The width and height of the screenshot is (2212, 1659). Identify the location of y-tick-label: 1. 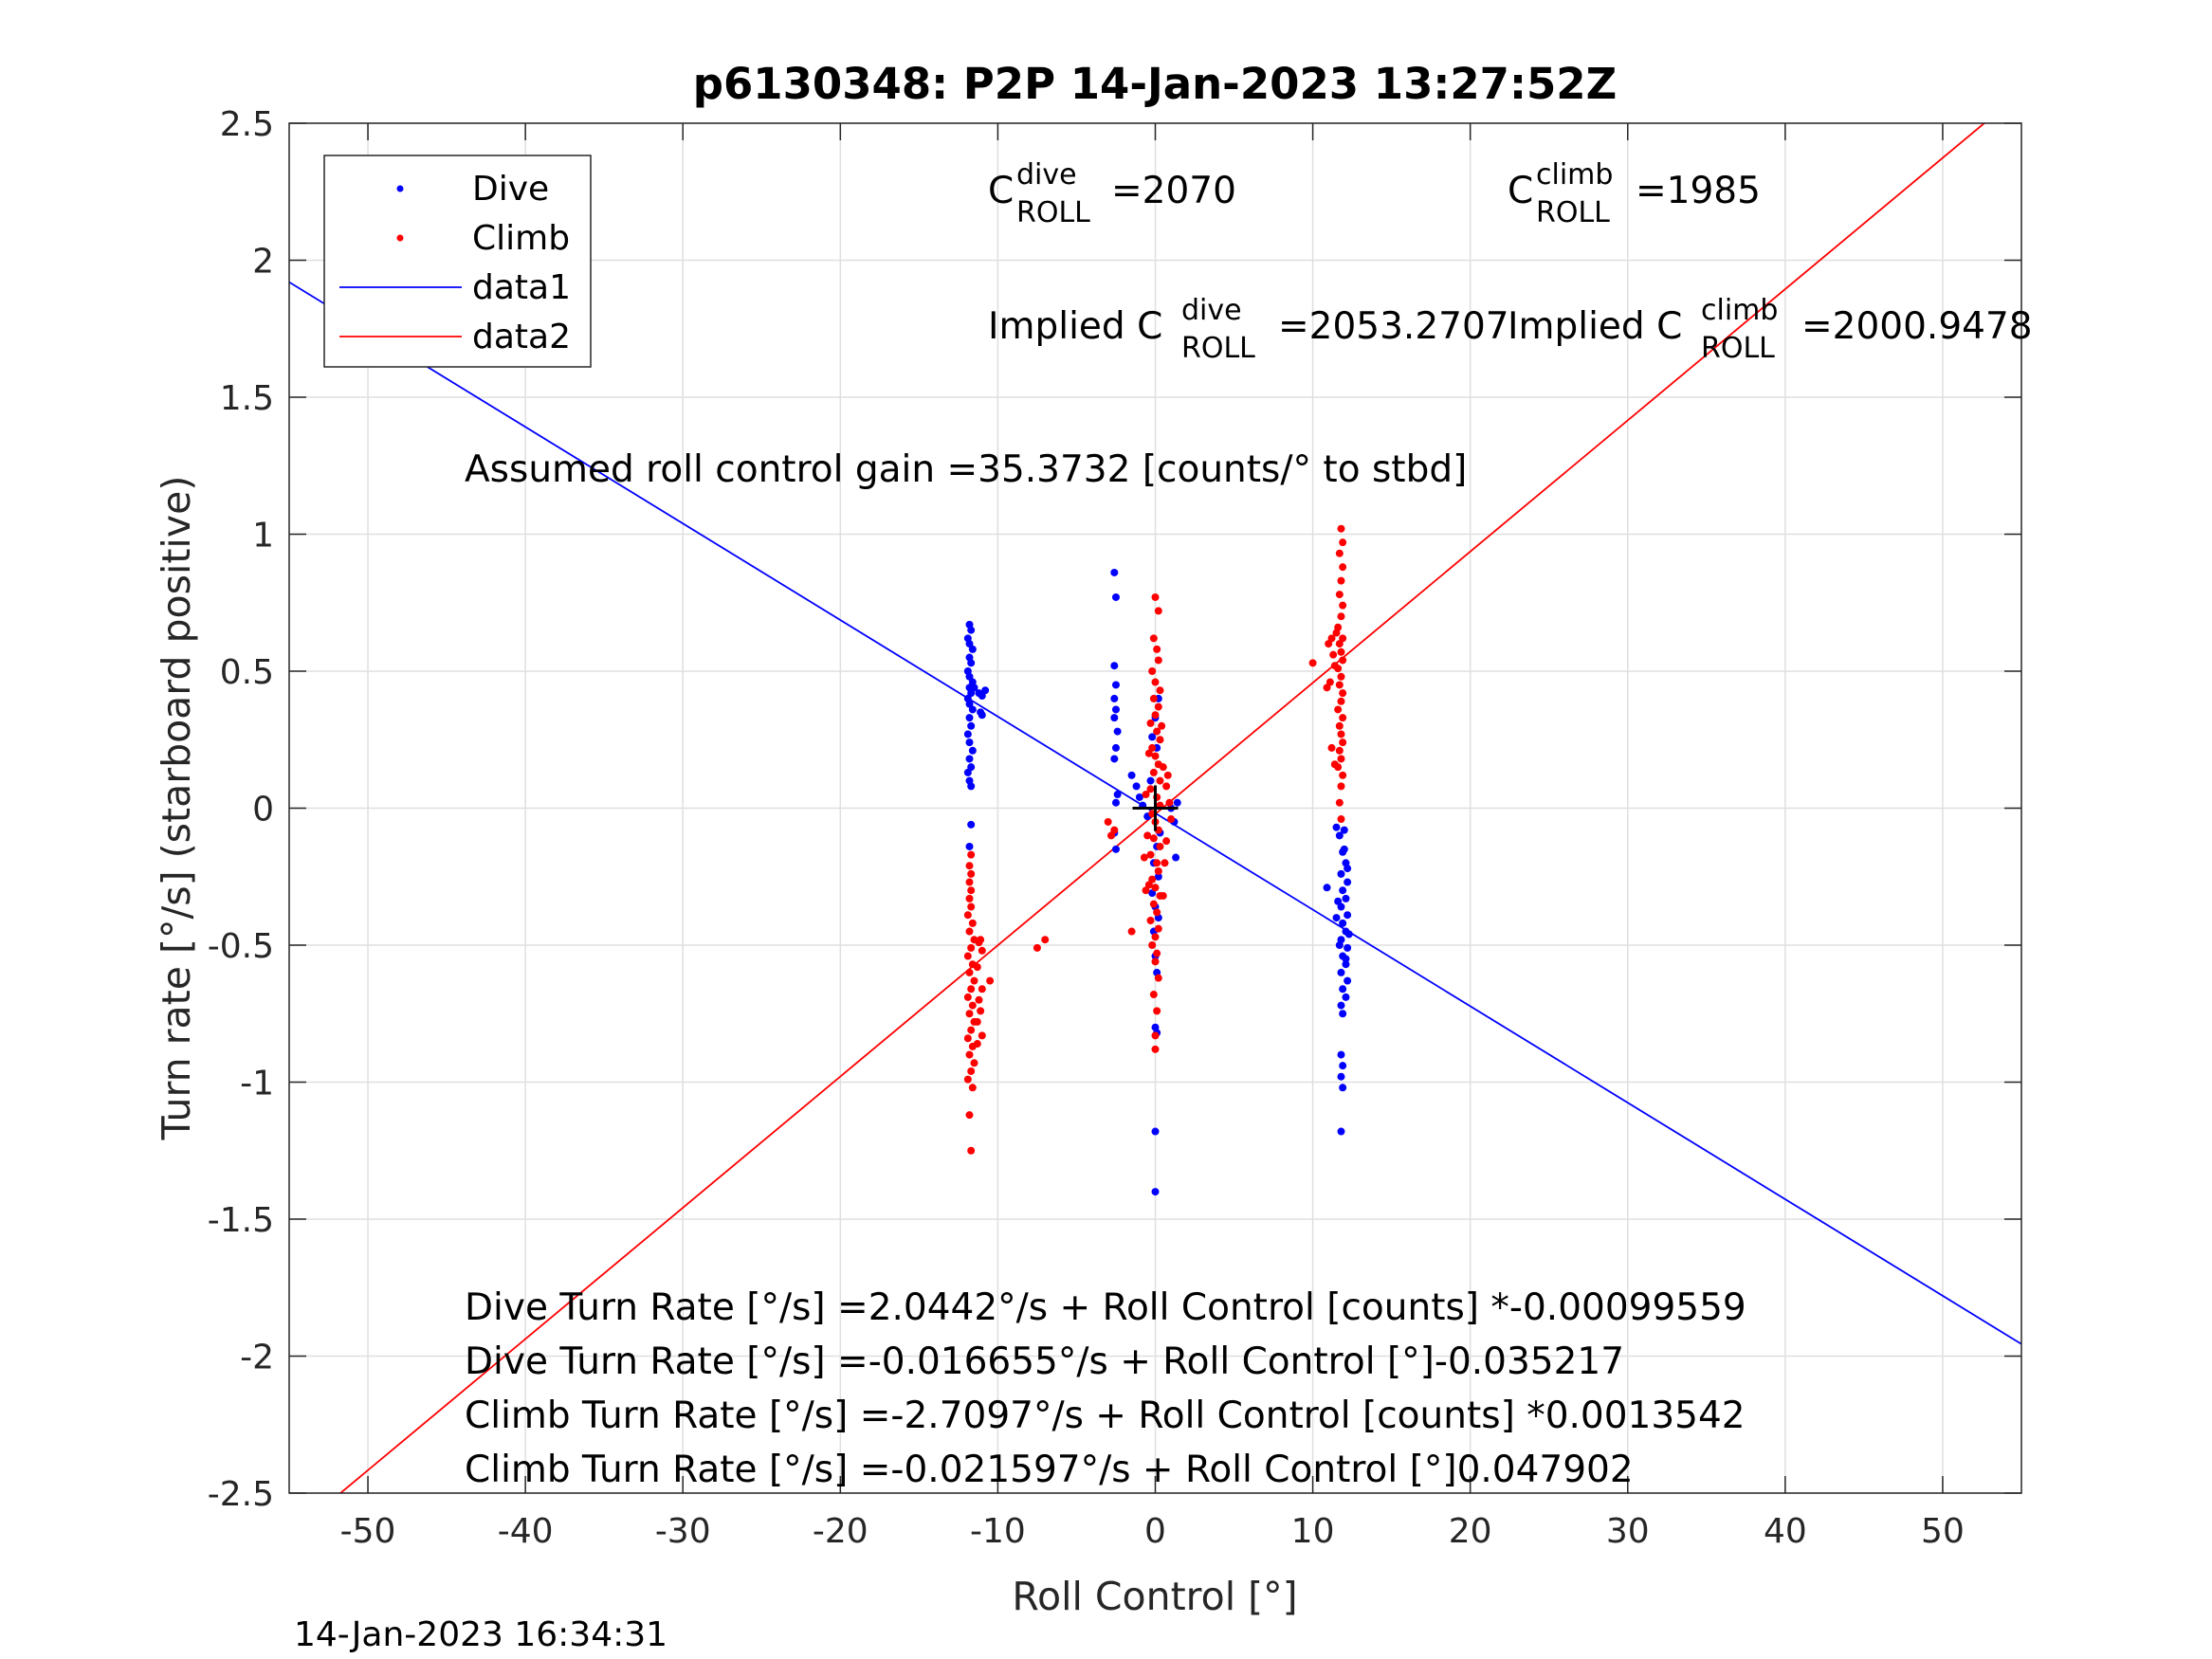
(263, 536).